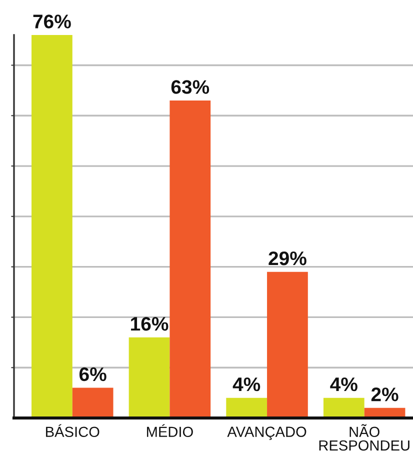 The image size is (413, 460). Describe the element at coordinates (149, 323) in the screenshot. I see `data-label: 16%` at that location.